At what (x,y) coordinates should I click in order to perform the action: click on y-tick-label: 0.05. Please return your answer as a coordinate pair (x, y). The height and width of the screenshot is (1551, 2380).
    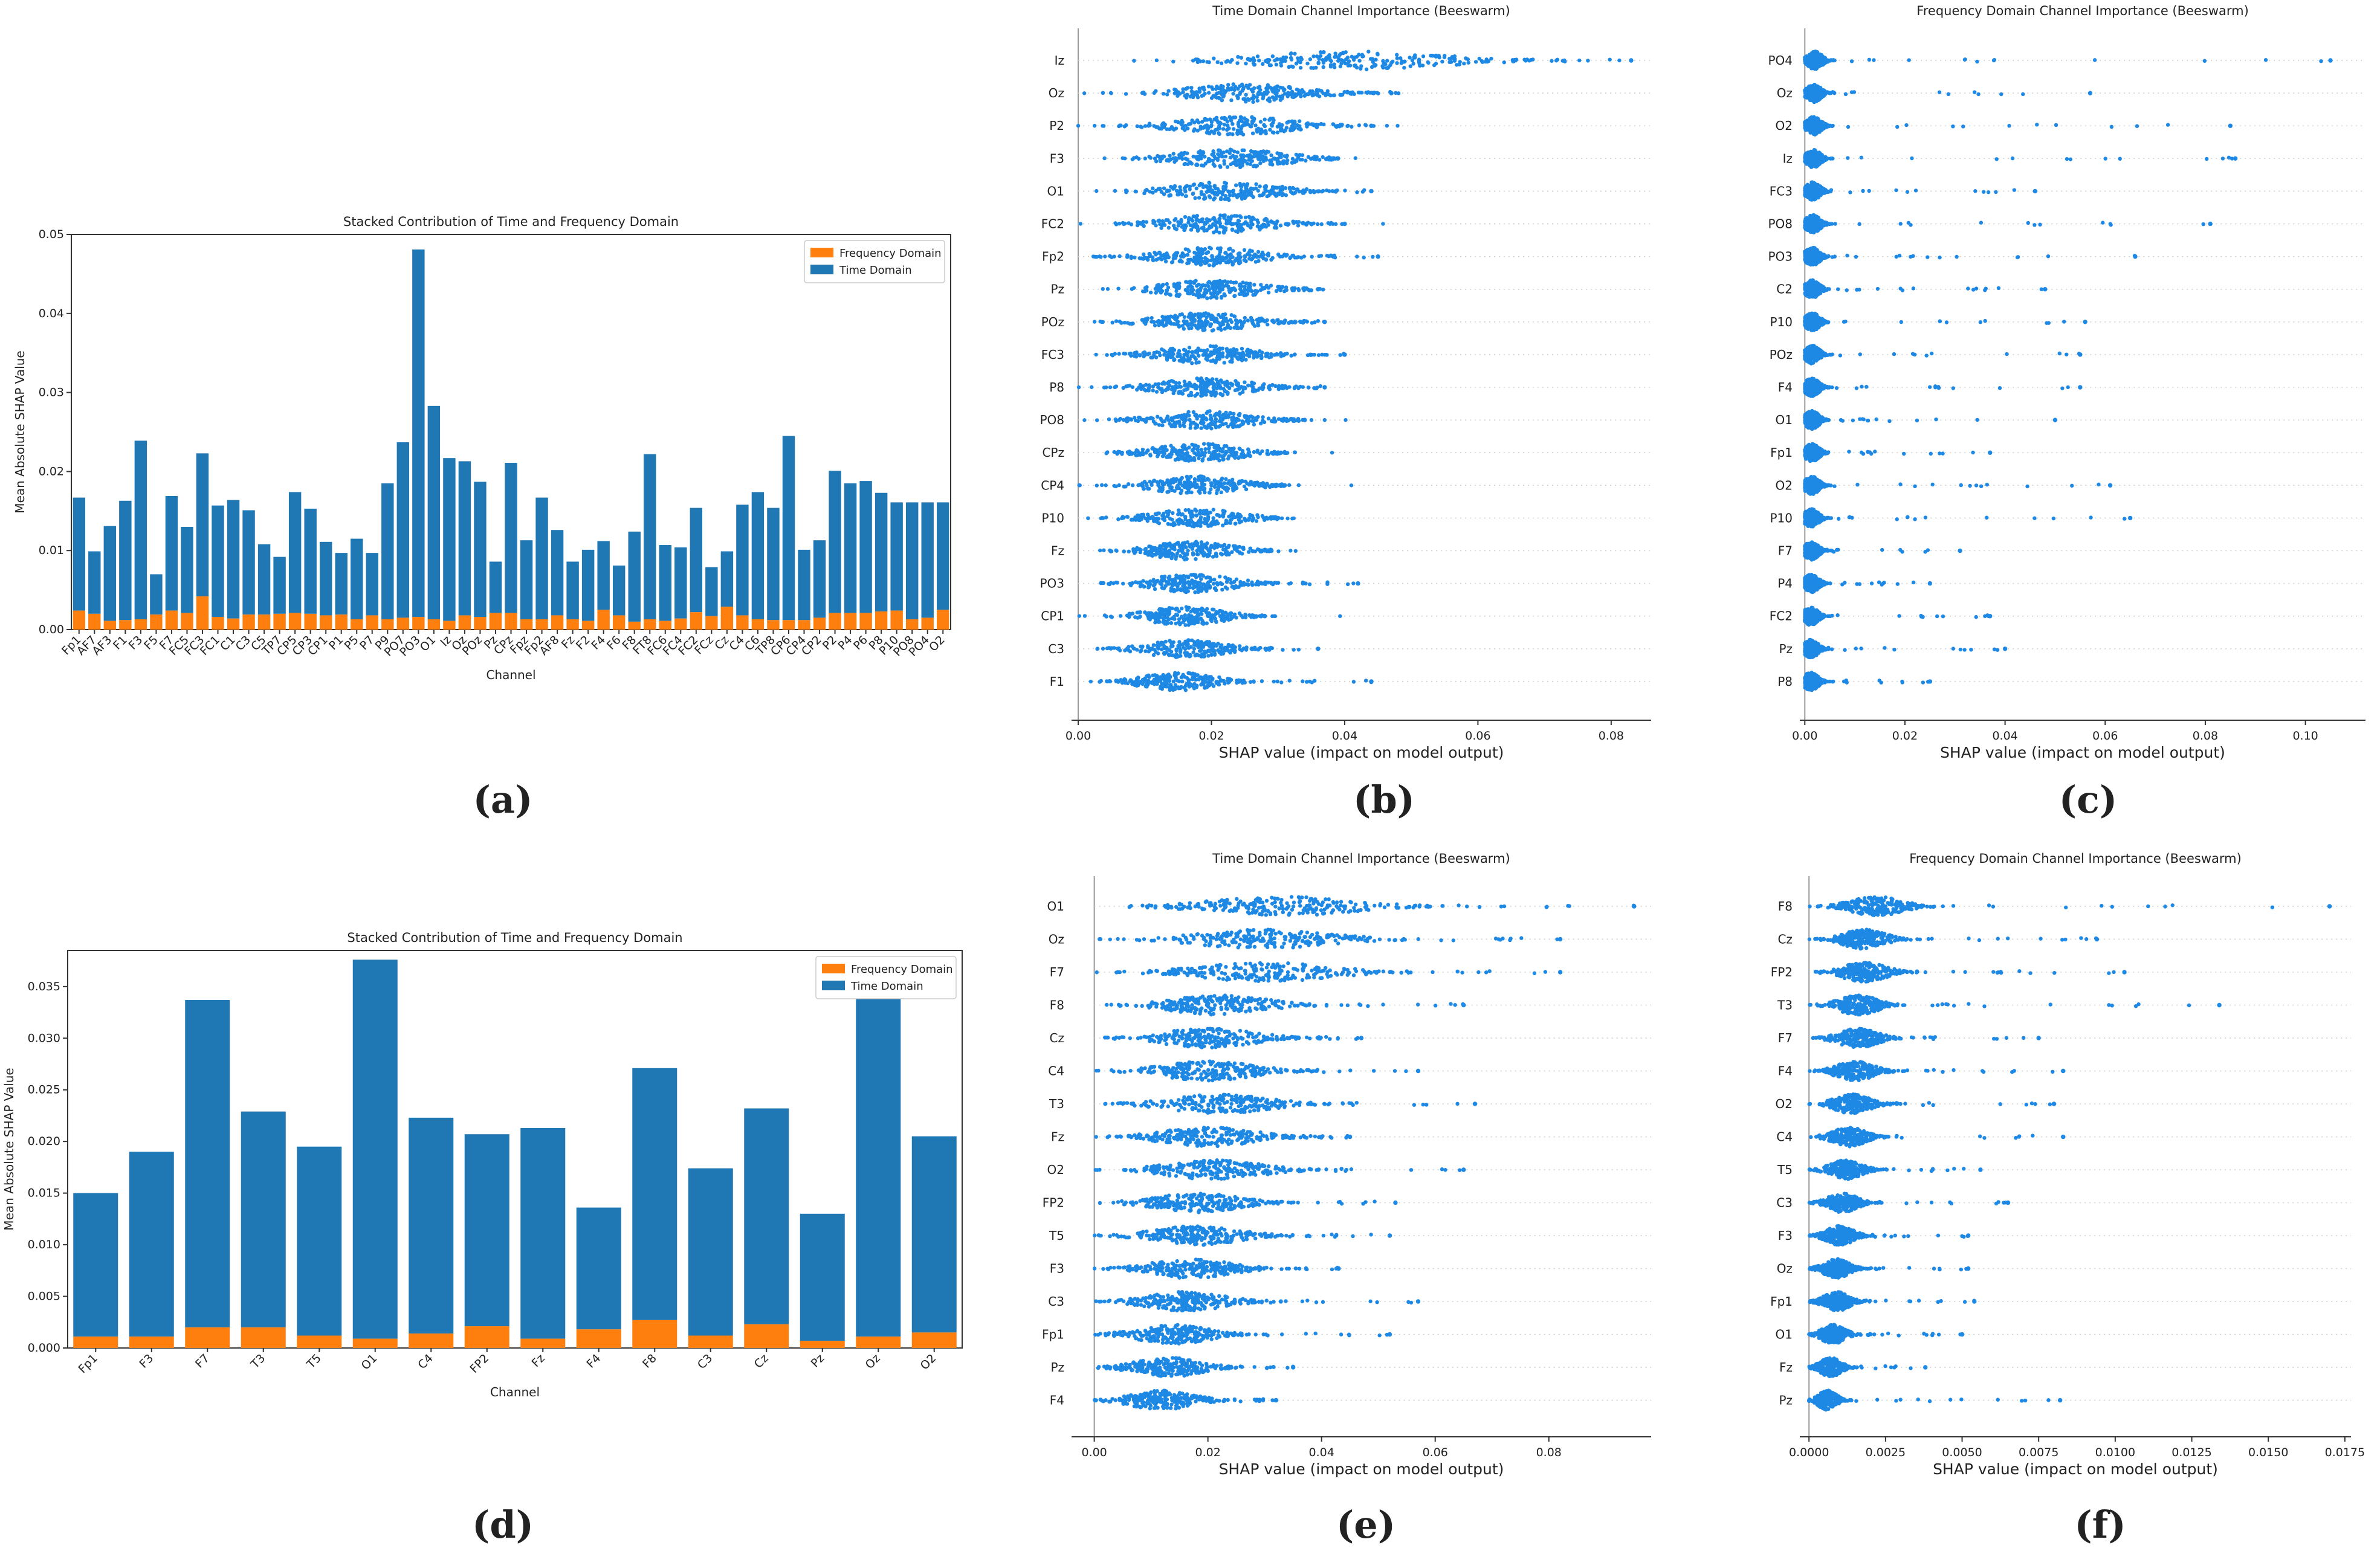
    Looking at the image, I should click on (51, 234).